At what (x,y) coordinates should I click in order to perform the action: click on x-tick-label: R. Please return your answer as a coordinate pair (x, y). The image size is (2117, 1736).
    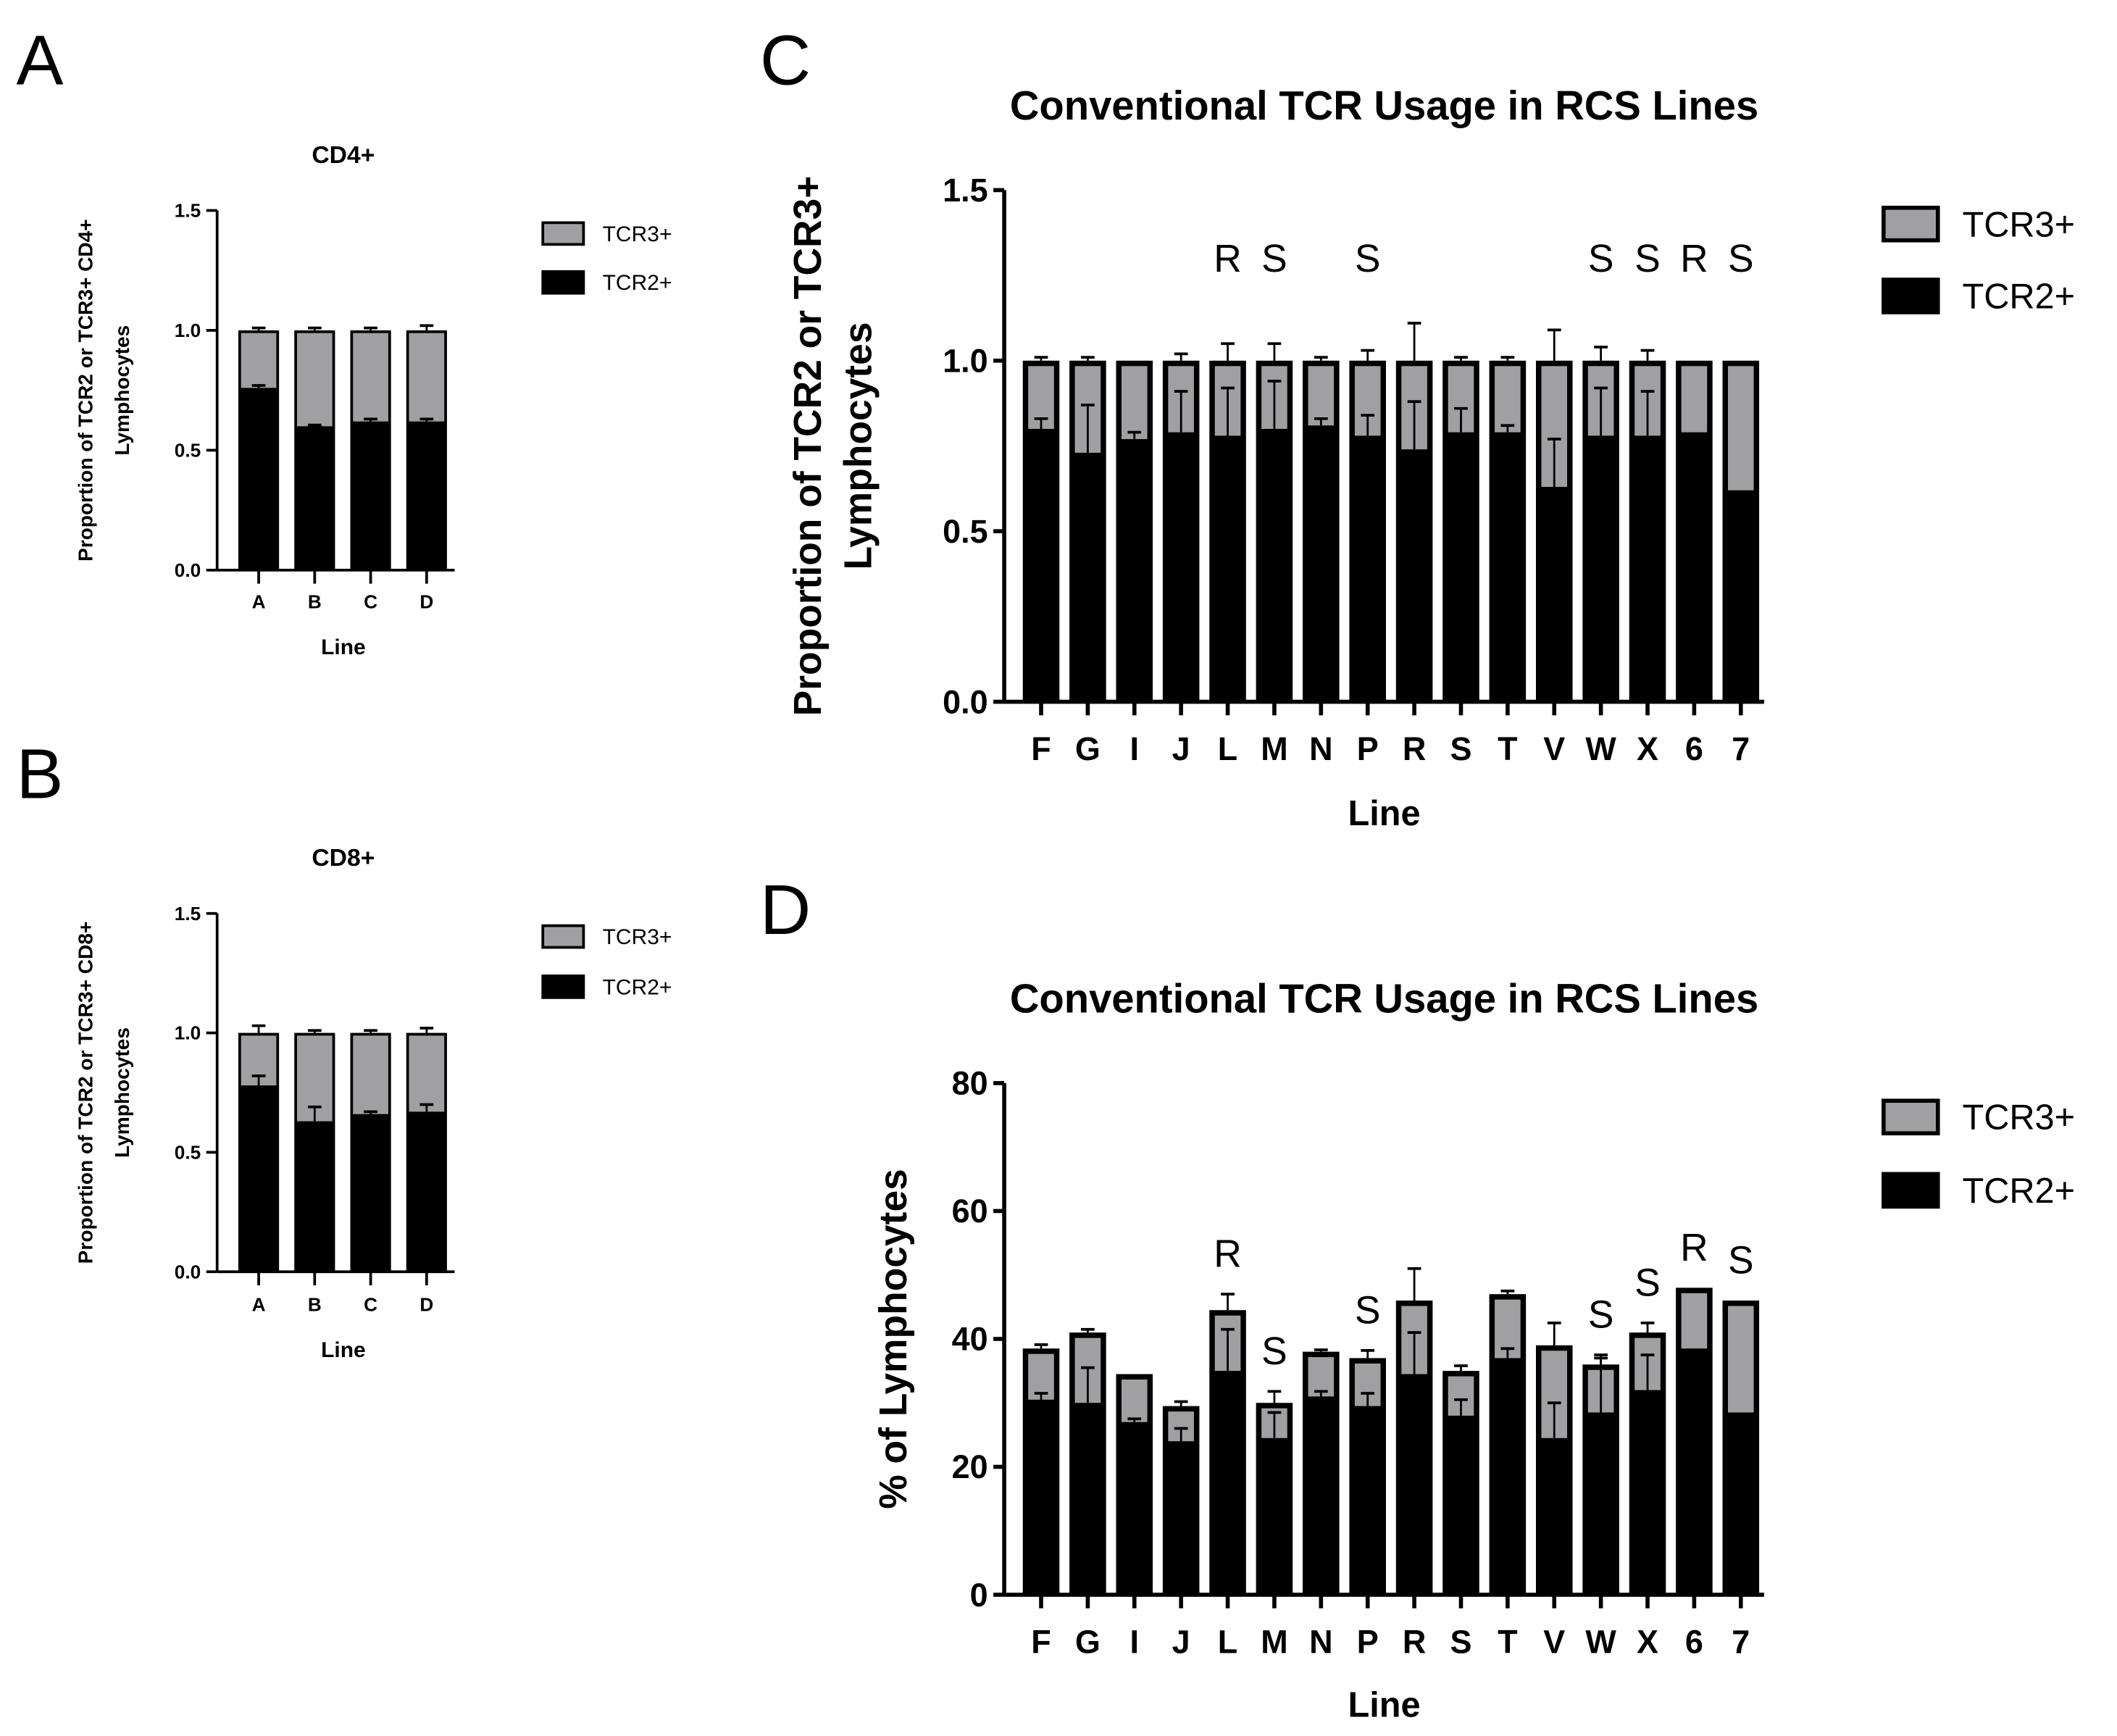
    Looking at the image, I should click on (1414, 1643).